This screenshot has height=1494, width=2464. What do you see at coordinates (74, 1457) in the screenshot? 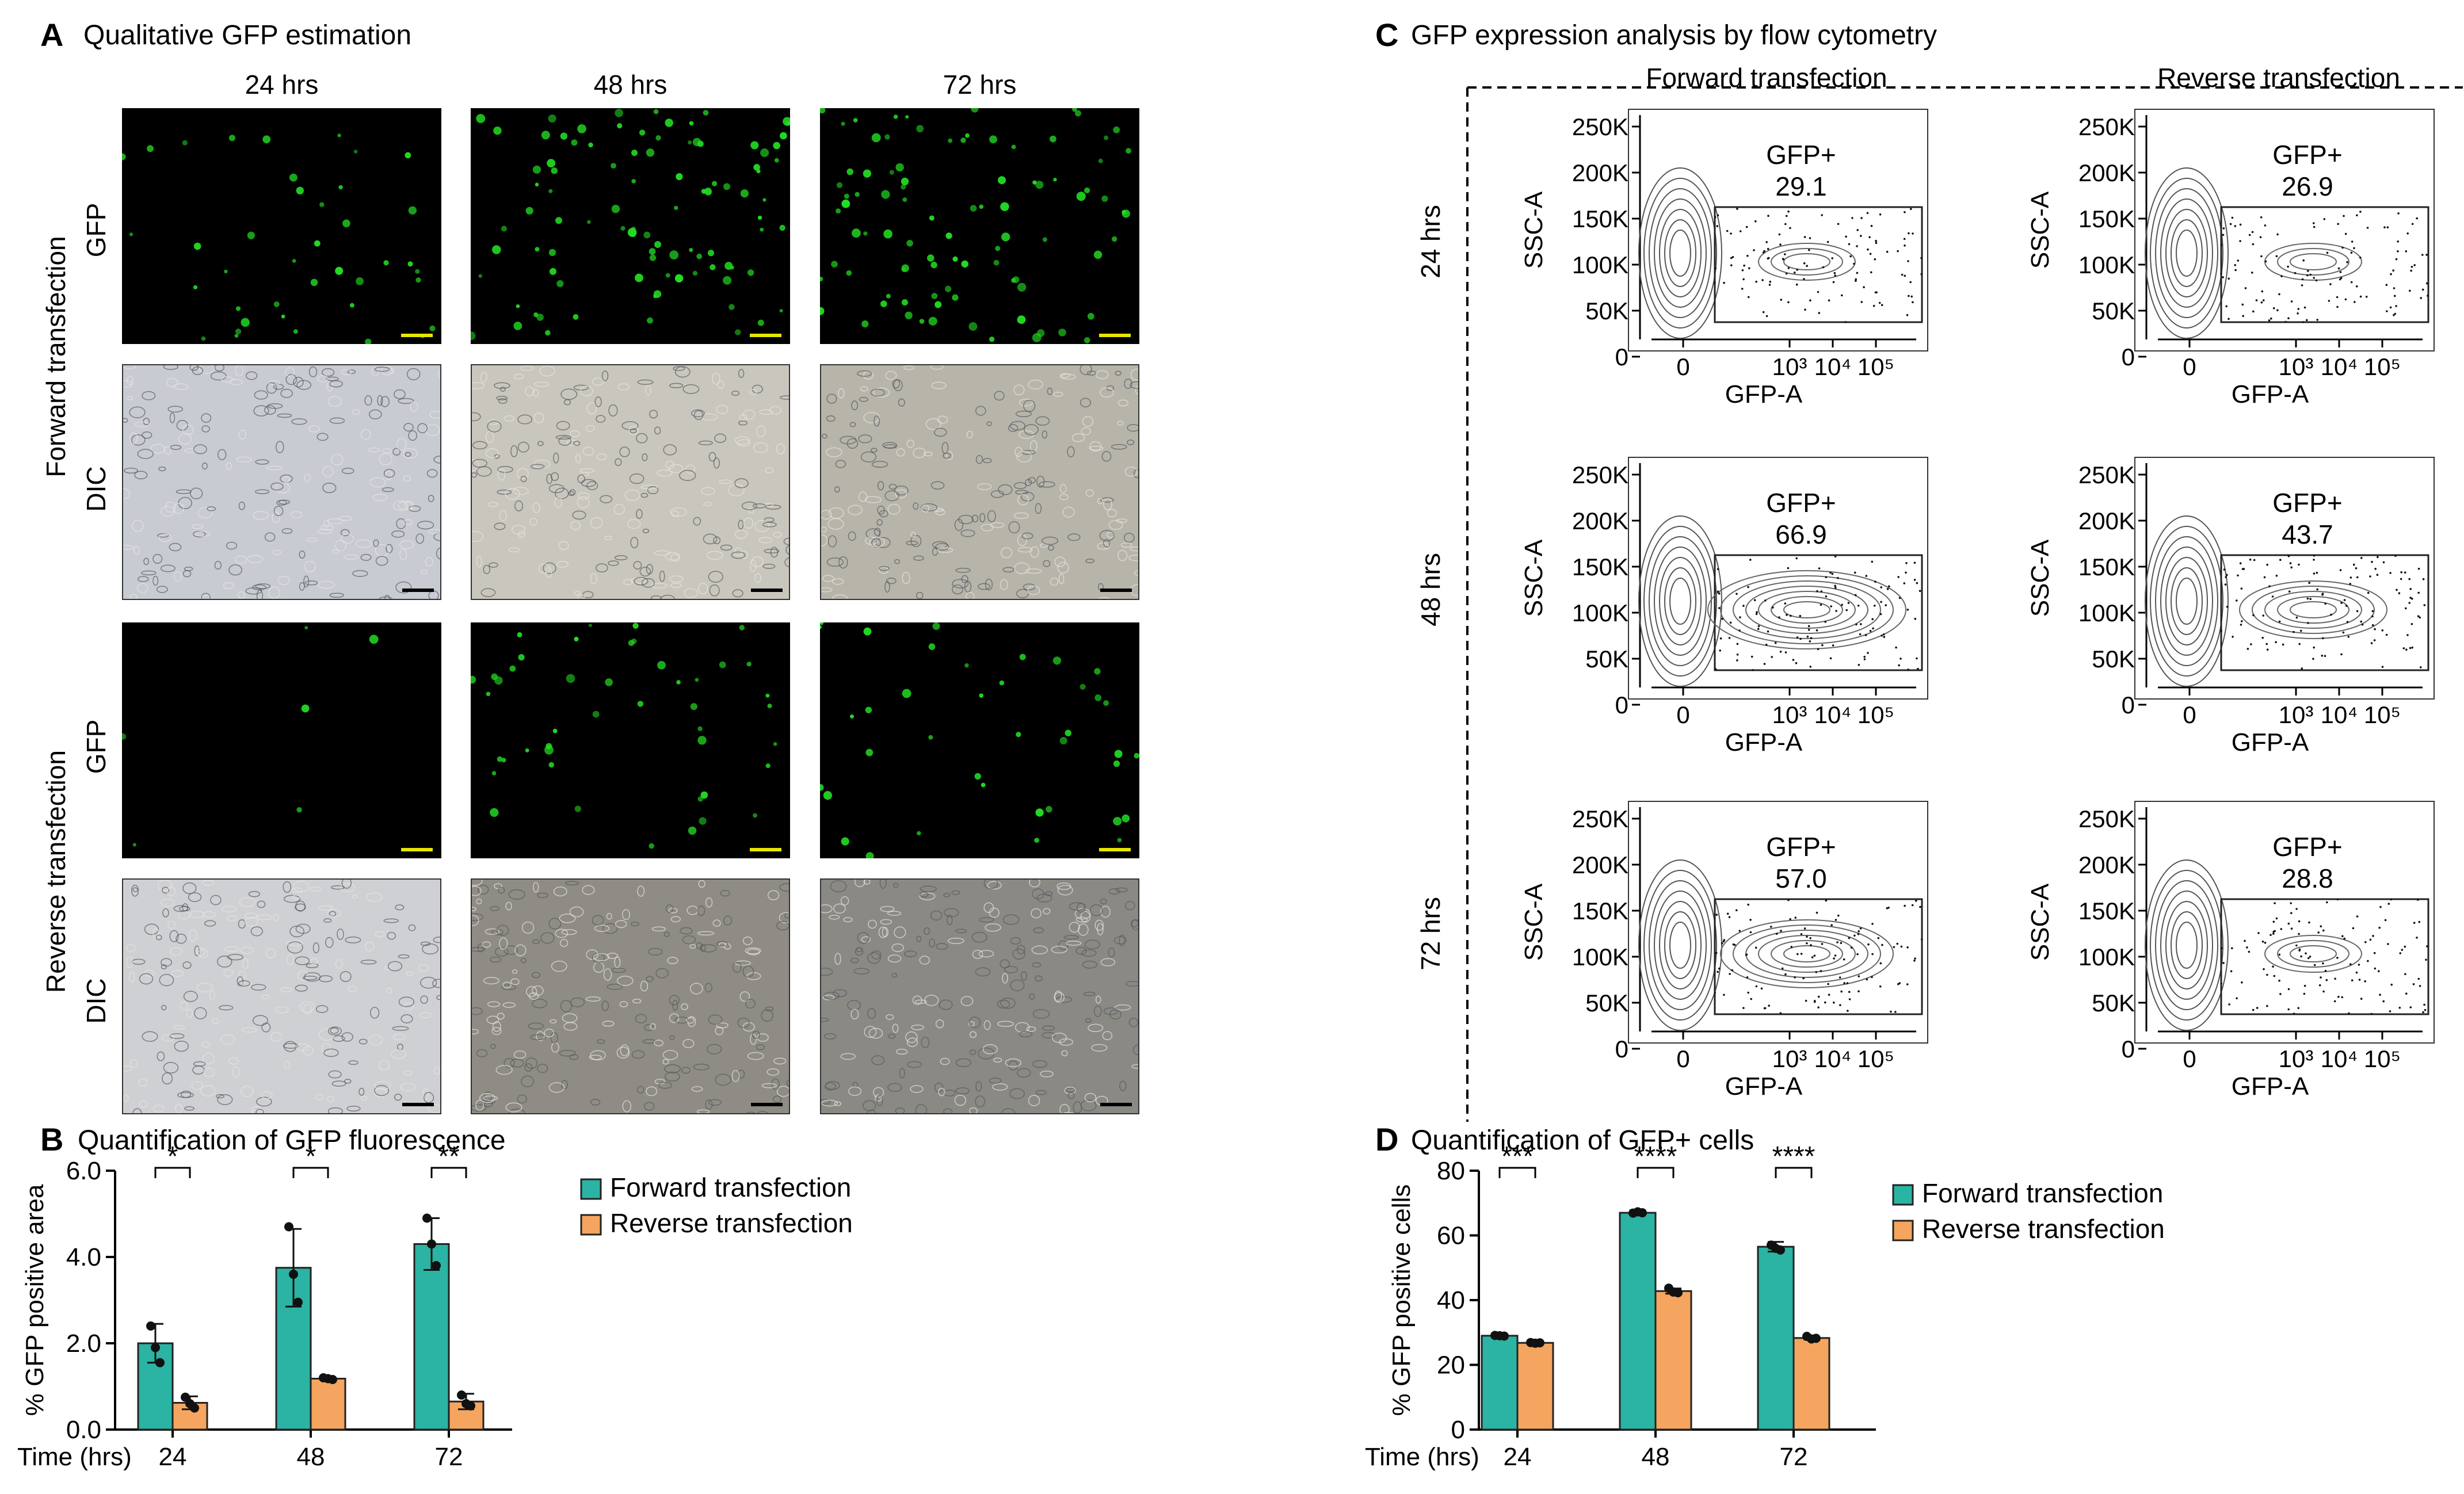
I see `x-axis-label: Time (hrs)` at bounding box center [74, 1457].